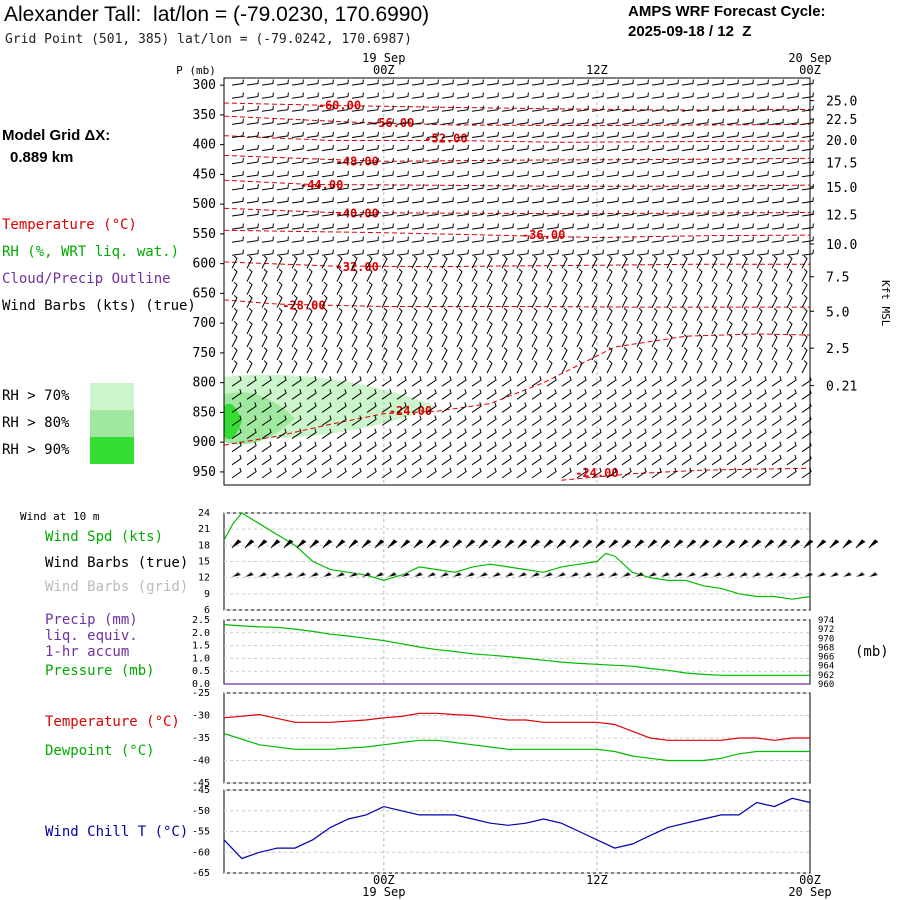 This screenshot has height=900, width=900. What do you see at coordinates (201, 658) in the screenshot?
I see `precip-tick-label: 1.0` at bounding box center [201, 658].